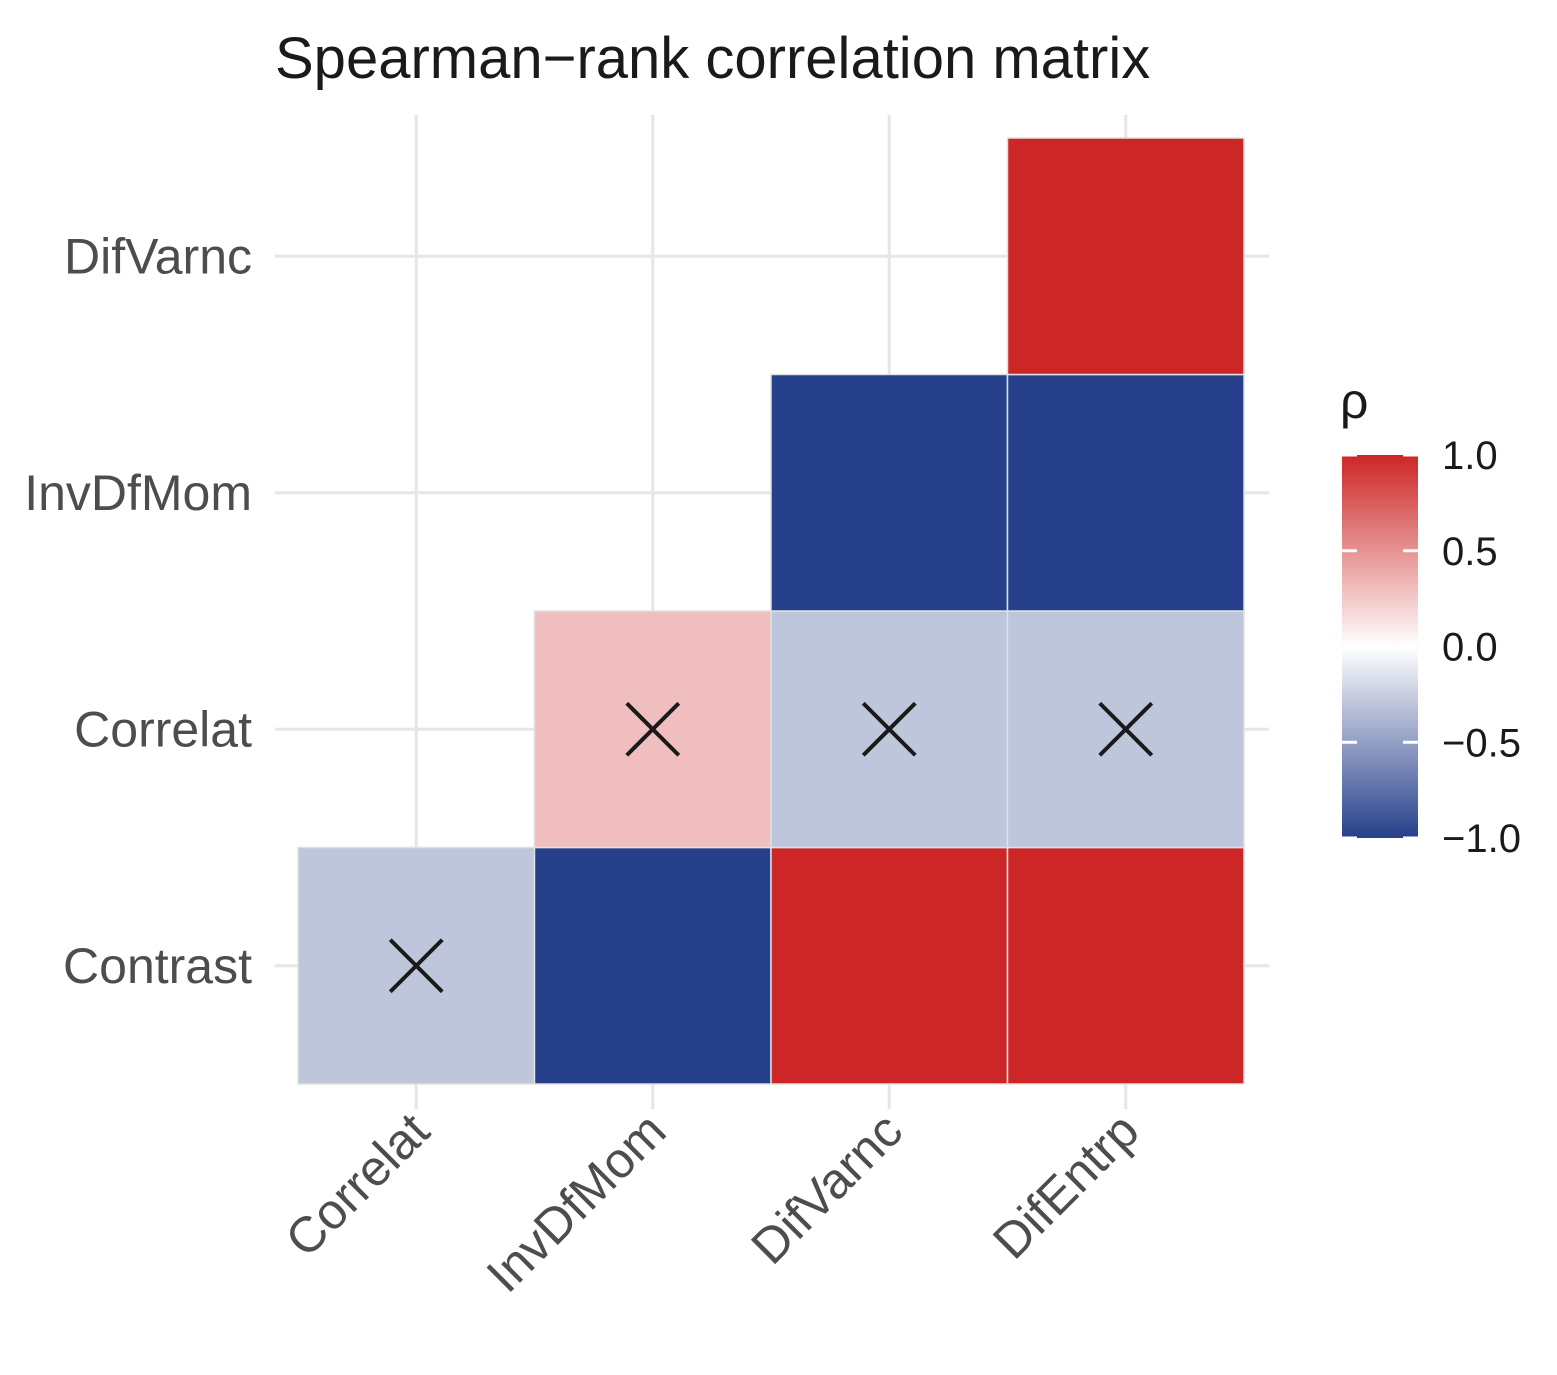 The height and width of the screenshot is (1375, 1557). What do you see at coordinates (652, 965) in the screenshot?
I see `heatmap-cell-invdfmom-contrast` at bounding box center [652, 965].